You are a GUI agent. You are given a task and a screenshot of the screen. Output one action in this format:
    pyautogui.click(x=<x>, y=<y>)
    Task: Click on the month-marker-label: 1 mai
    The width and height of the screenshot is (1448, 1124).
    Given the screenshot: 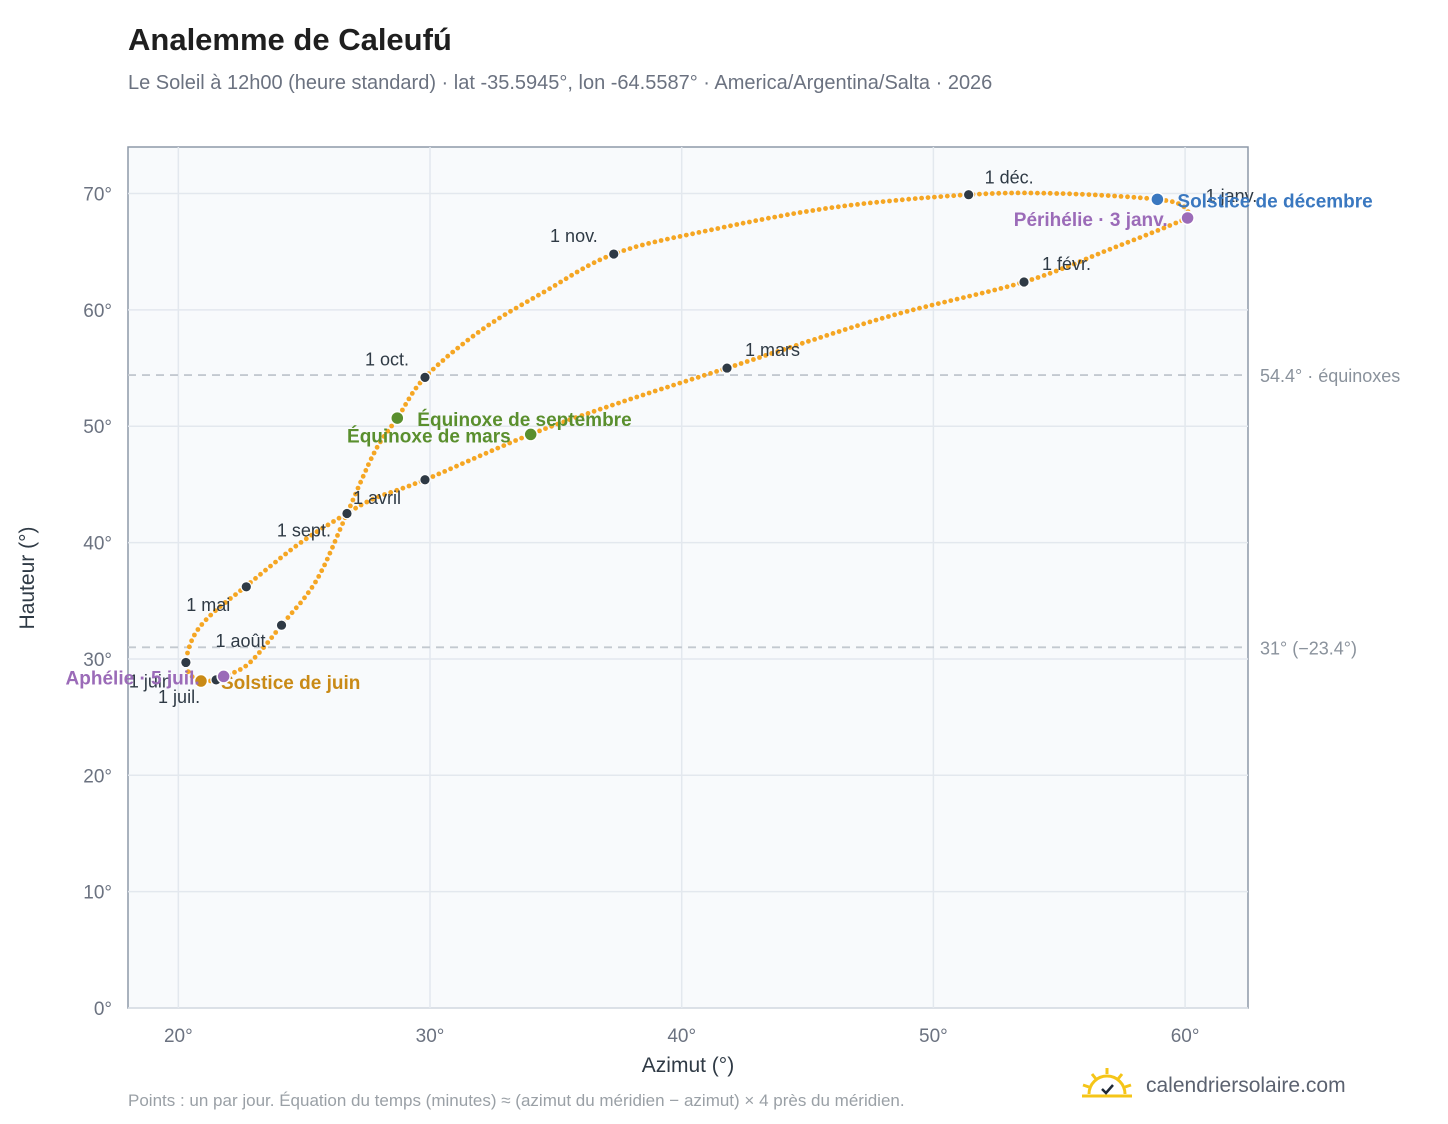 What is the action you would take?
    pyautogui.click(x=208, y=605)
    